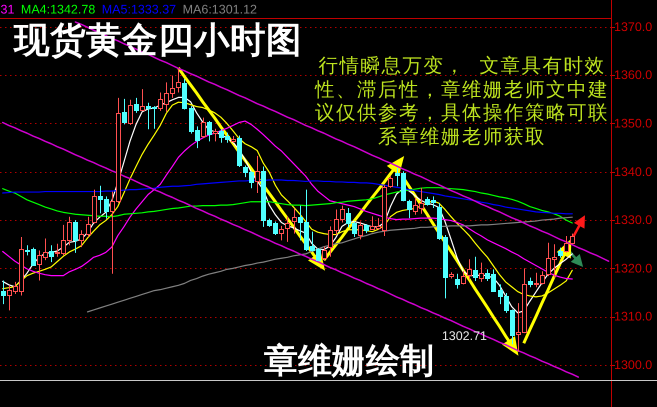 The image size is (657, 407). I want to click on y-tick-label: 1300.0, so click(633, 365).